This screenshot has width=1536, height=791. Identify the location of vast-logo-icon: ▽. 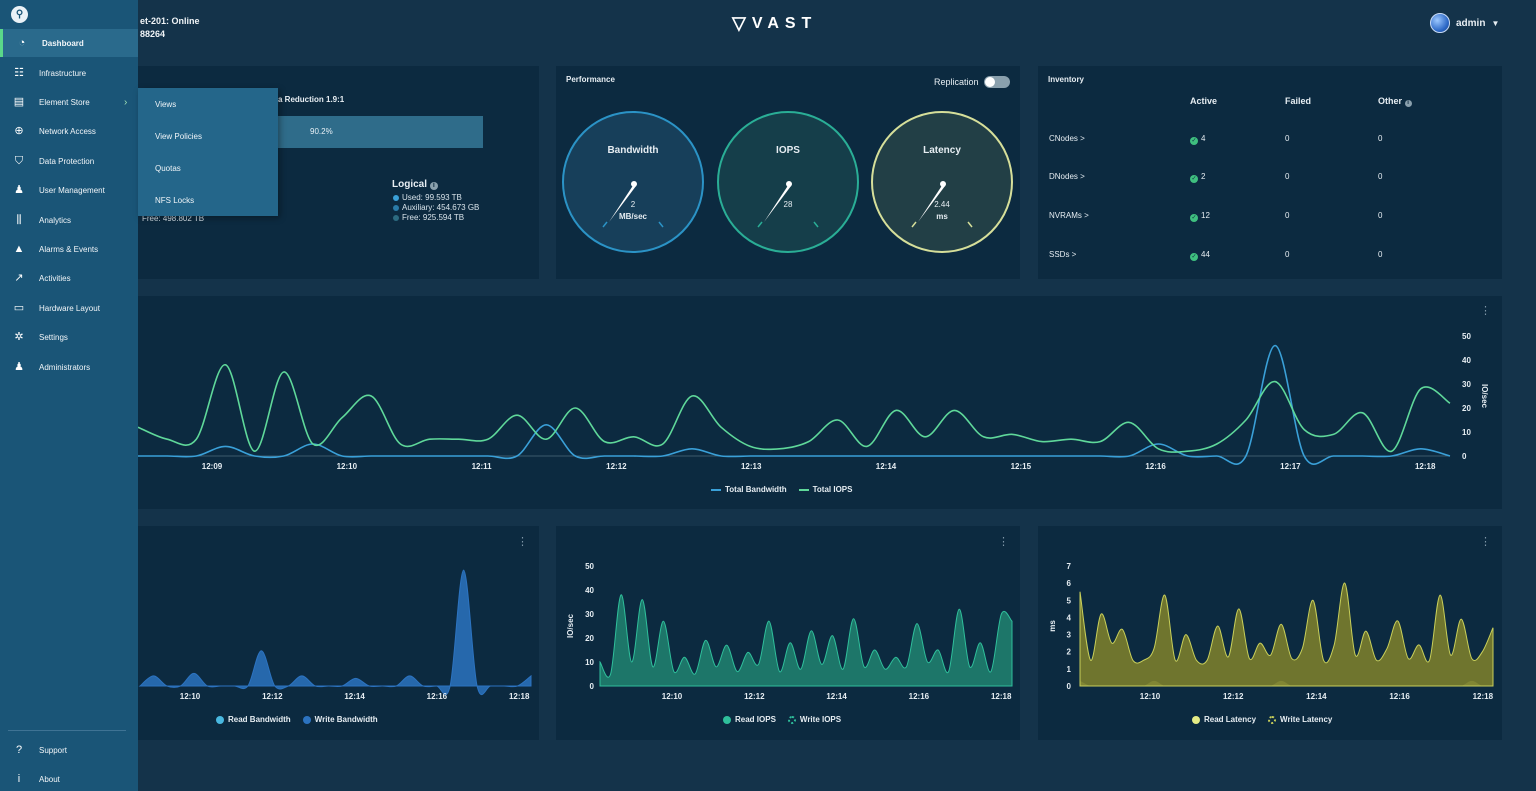
(739, 23).